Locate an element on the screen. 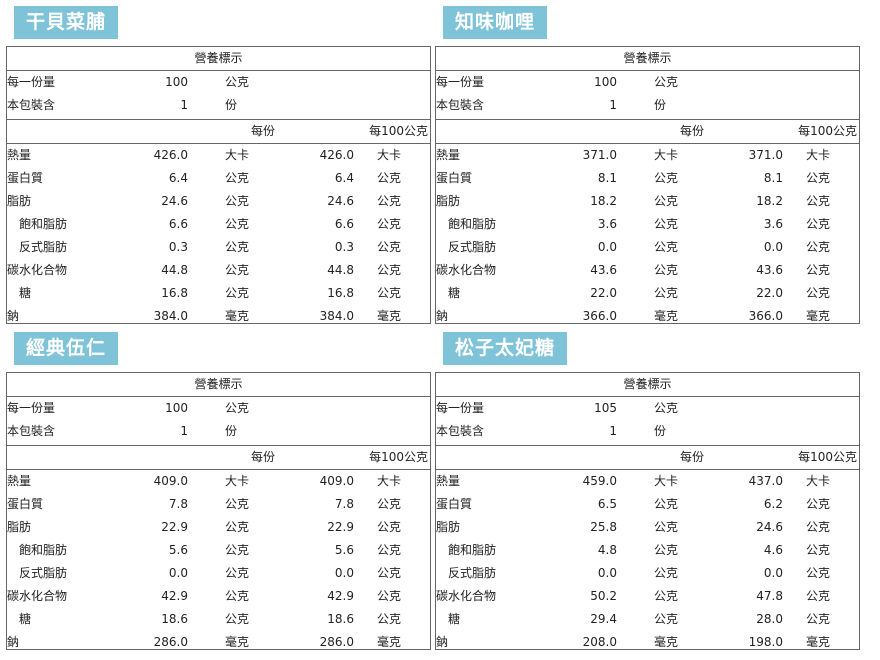  serving-size-row: 每一份量 105 公克 is located at coordinates (647, 408).